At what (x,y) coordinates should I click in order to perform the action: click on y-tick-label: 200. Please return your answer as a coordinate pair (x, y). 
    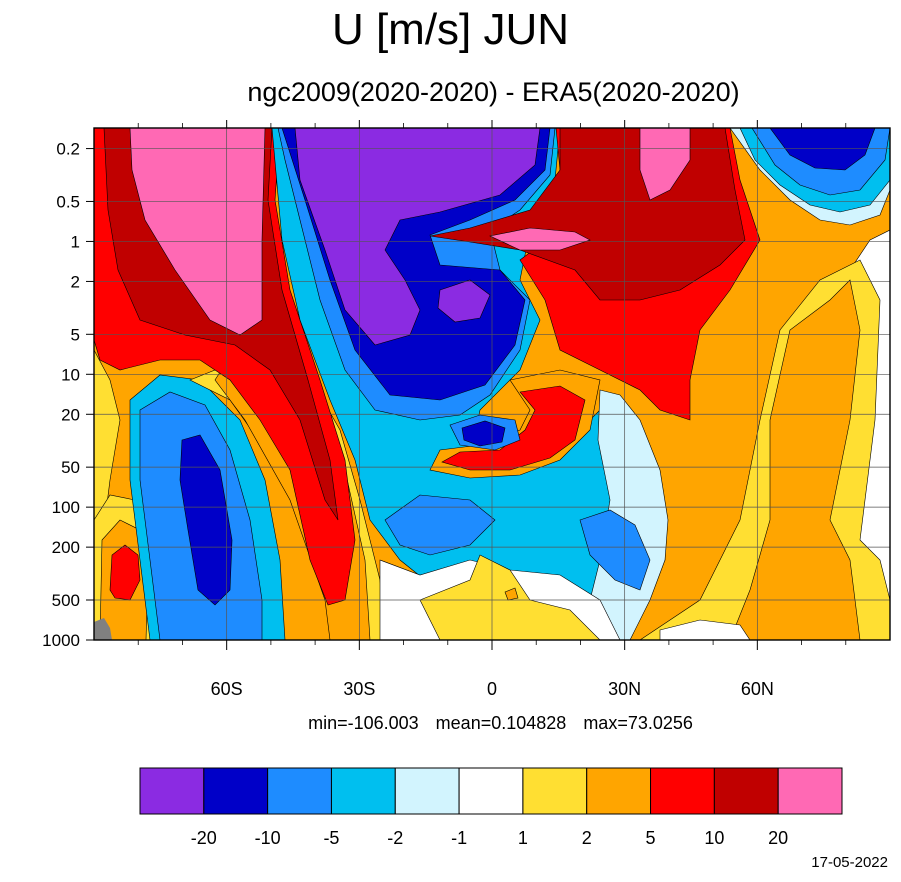
    Looking at the image, I should click on (66, 547).